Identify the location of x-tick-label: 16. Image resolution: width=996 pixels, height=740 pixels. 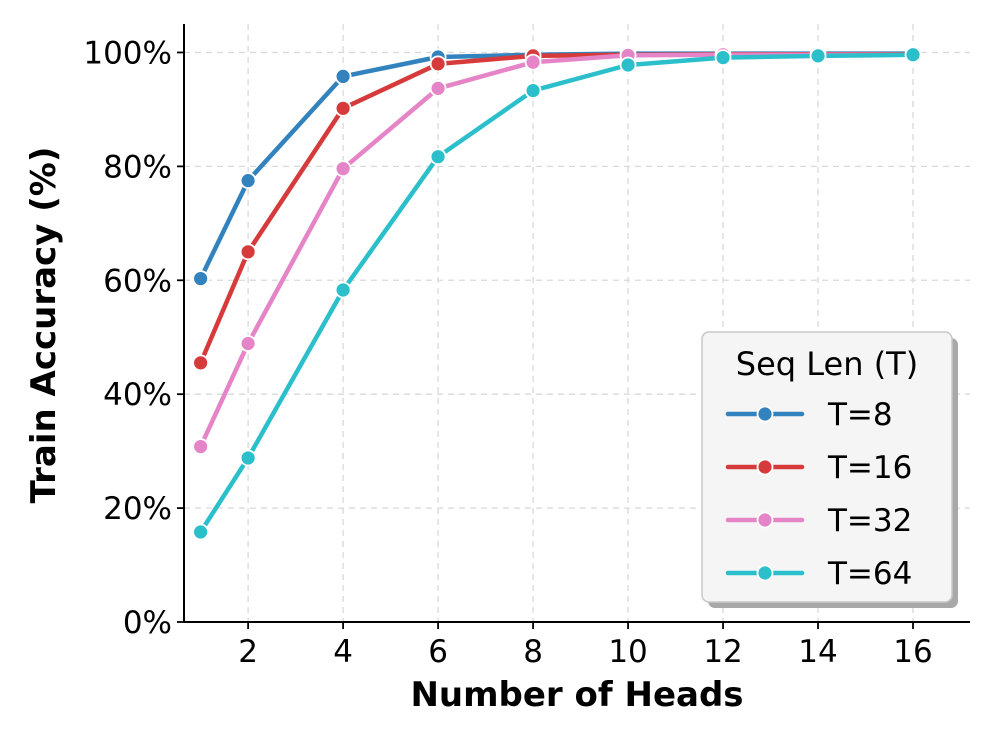
(912, 652).